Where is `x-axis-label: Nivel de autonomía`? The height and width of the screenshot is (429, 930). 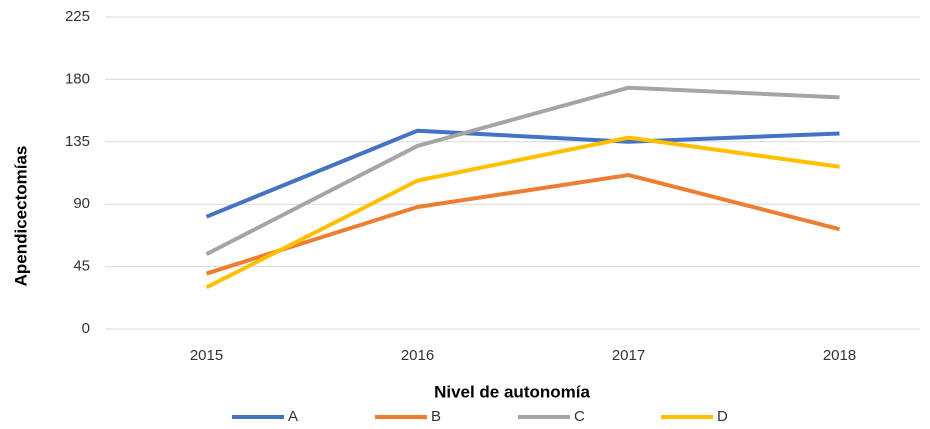
x-axis-label: Nivel de autonomía is located at coordinates (512, 391).